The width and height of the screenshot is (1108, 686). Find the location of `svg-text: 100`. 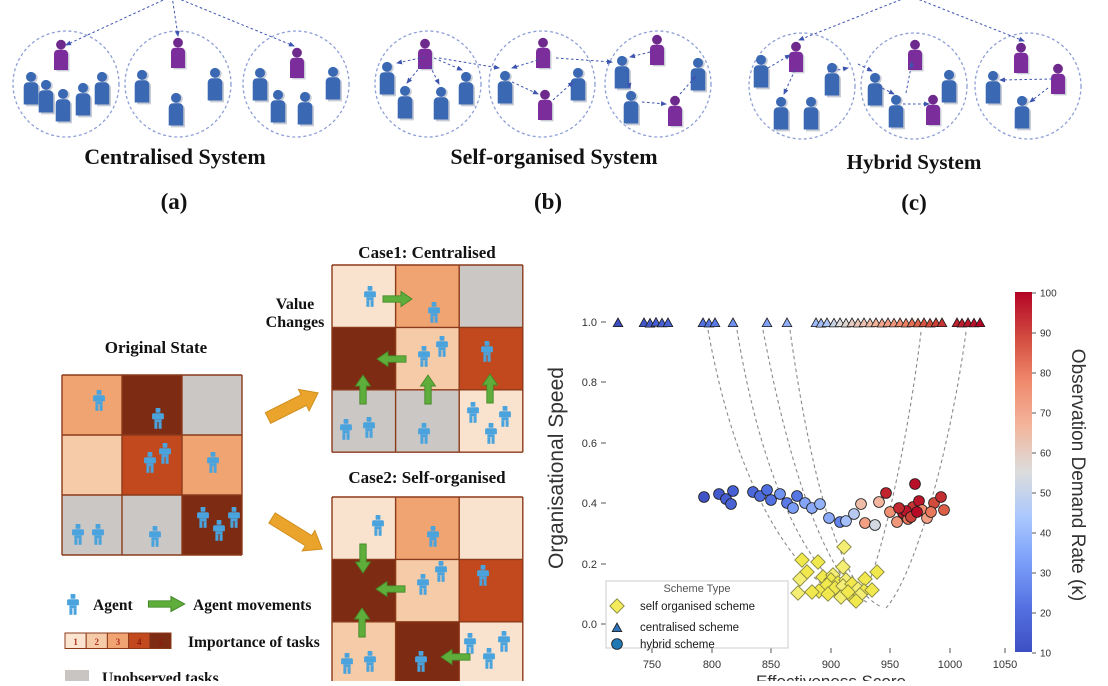

svg-text: 100 is located at coordinates (1048, 294).